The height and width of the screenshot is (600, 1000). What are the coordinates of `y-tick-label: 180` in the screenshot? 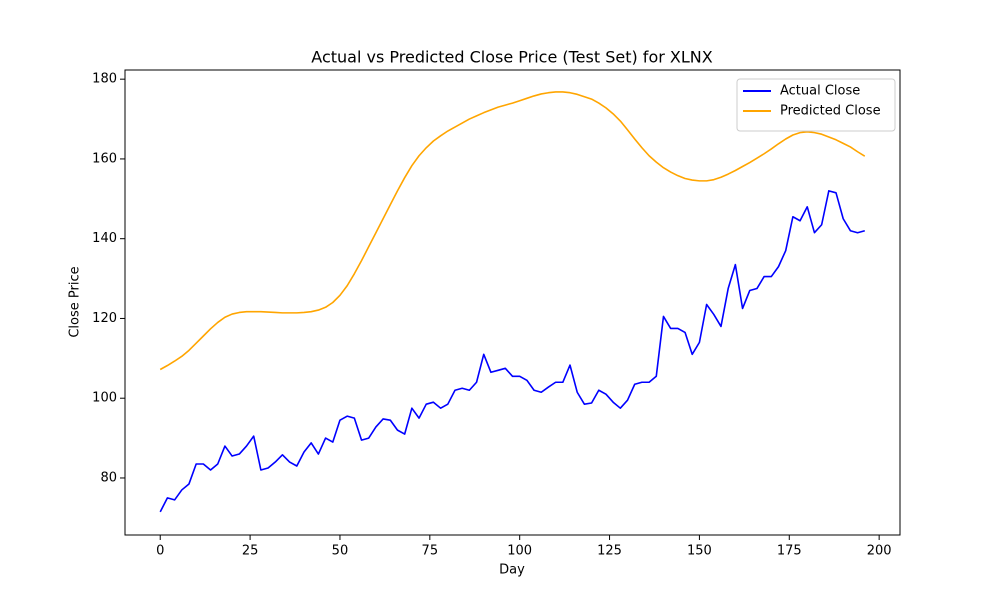 It's located at (104, 79).